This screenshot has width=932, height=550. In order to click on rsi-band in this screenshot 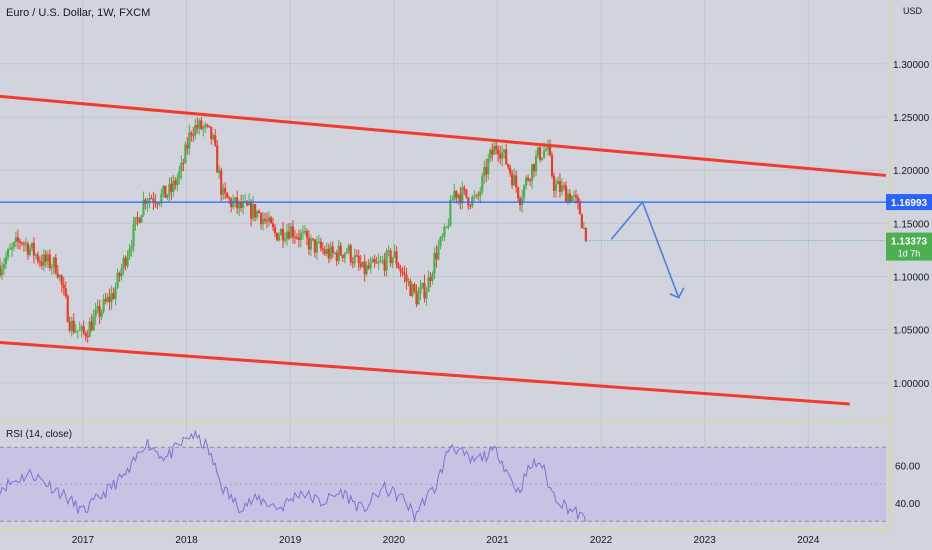, I will do `click(443, 484)`.